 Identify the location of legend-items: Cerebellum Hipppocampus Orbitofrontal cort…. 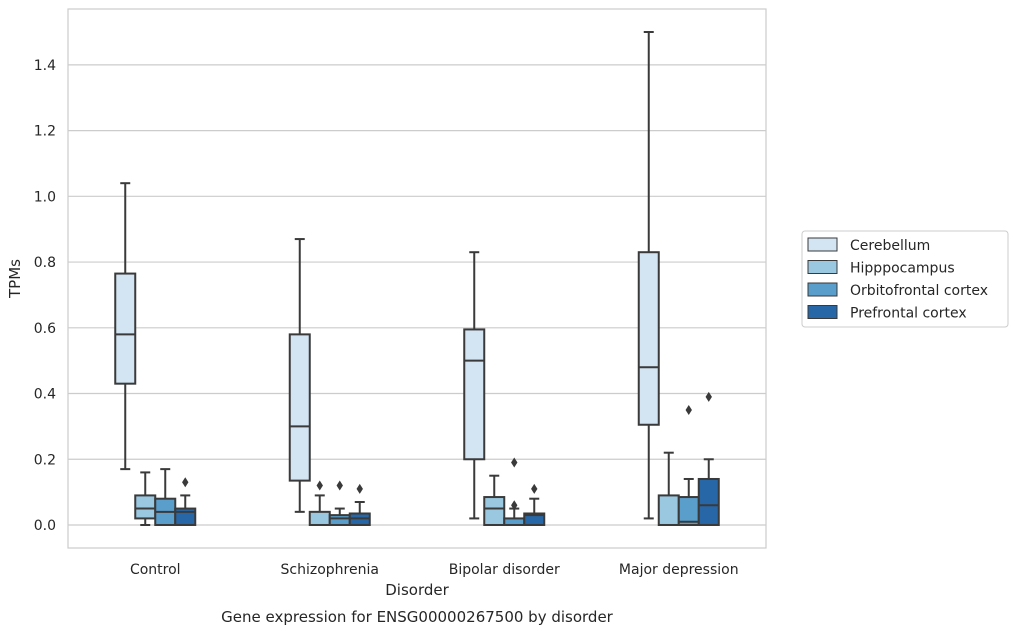
(897, 279).